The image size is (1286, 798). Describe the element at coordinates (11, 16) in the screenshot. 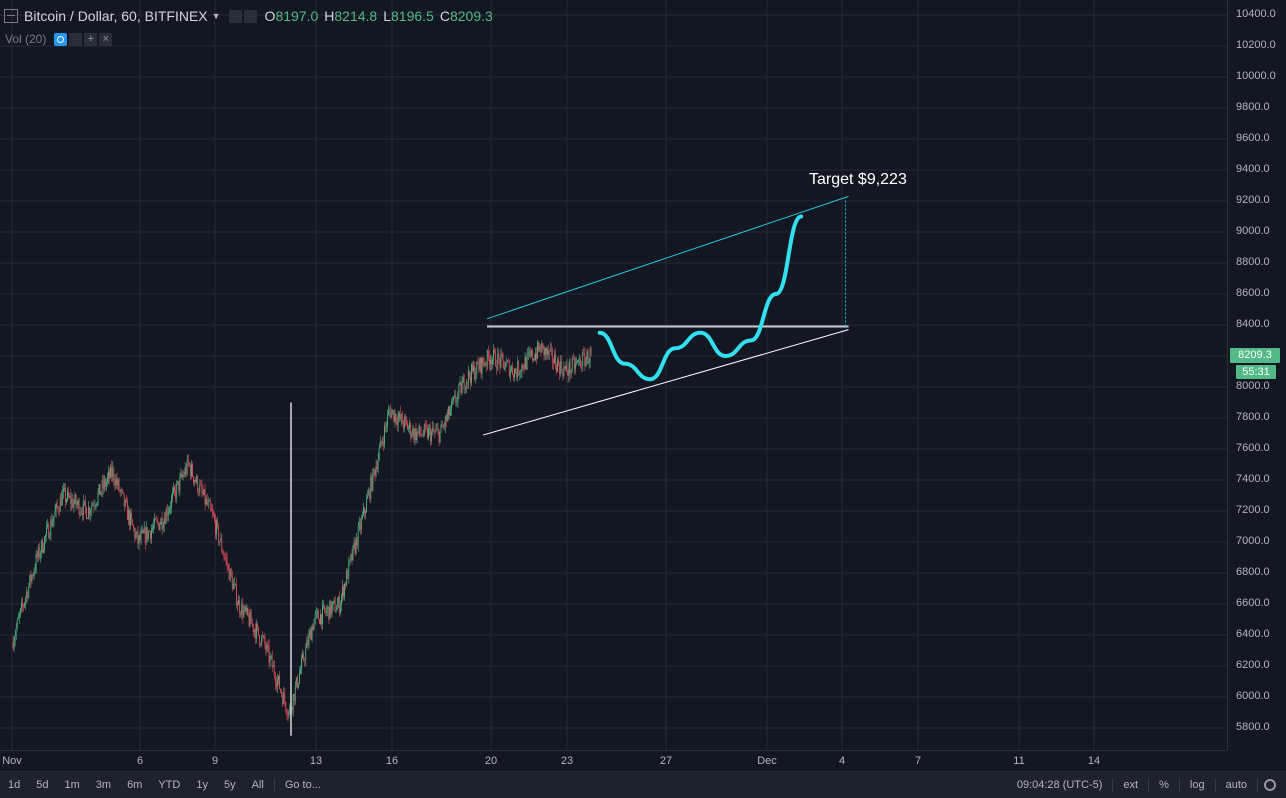

I see `collapse-icon` at that location.